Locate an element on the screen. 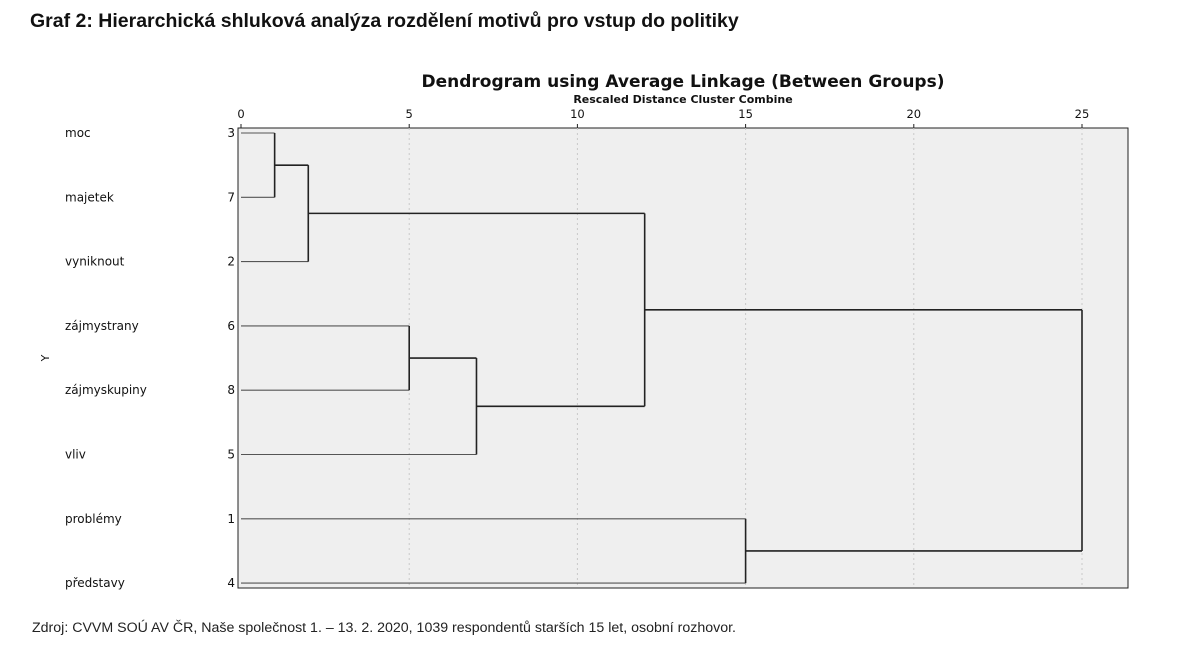 The width and height of the screenshot is (1193, 663). leaf-case-number: 3 is located at coordinates (231, 133).